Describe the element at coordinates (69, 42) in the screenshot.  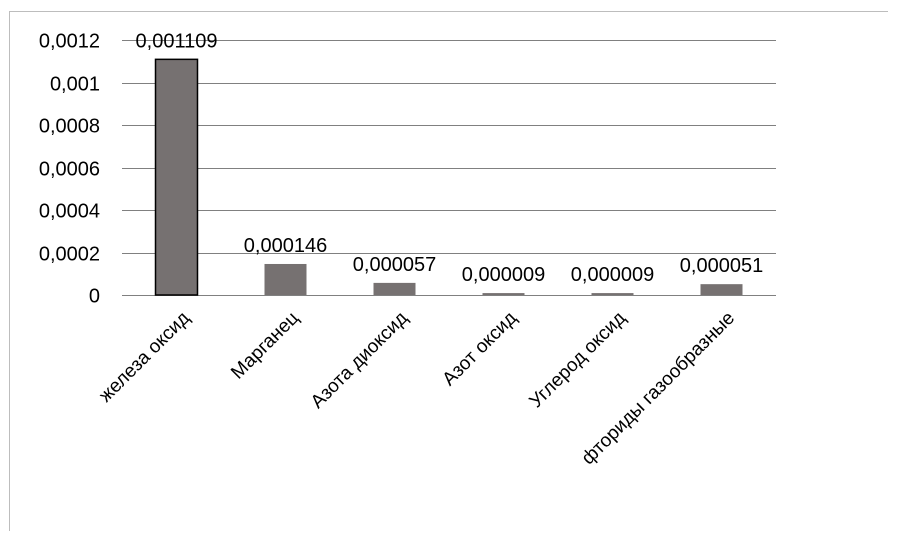
I see `y-tick-label: 0,0012` at that location.